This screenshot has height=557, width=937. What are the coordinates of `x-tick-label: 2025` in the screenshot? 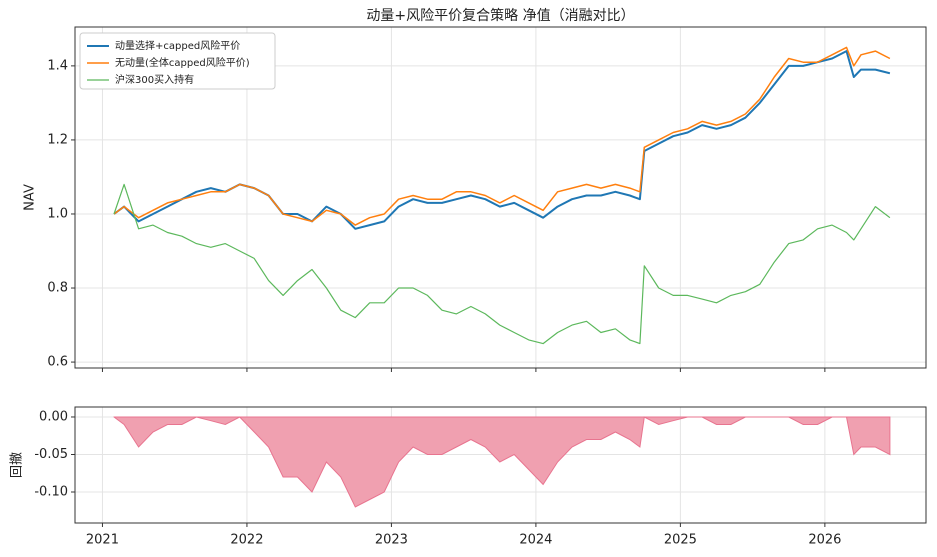 It's located at (680, 540).